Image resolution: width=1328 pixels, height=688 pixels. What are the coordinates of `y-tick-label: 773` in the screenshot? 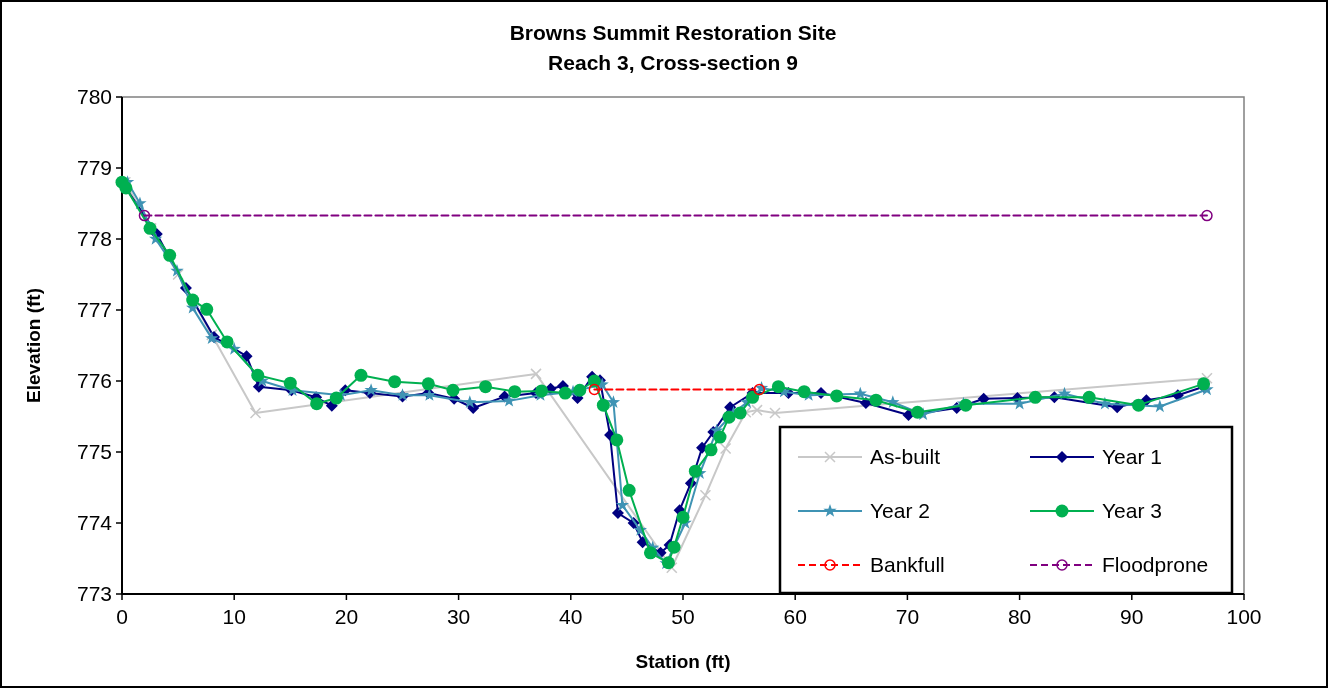 It's located at (94, 594).